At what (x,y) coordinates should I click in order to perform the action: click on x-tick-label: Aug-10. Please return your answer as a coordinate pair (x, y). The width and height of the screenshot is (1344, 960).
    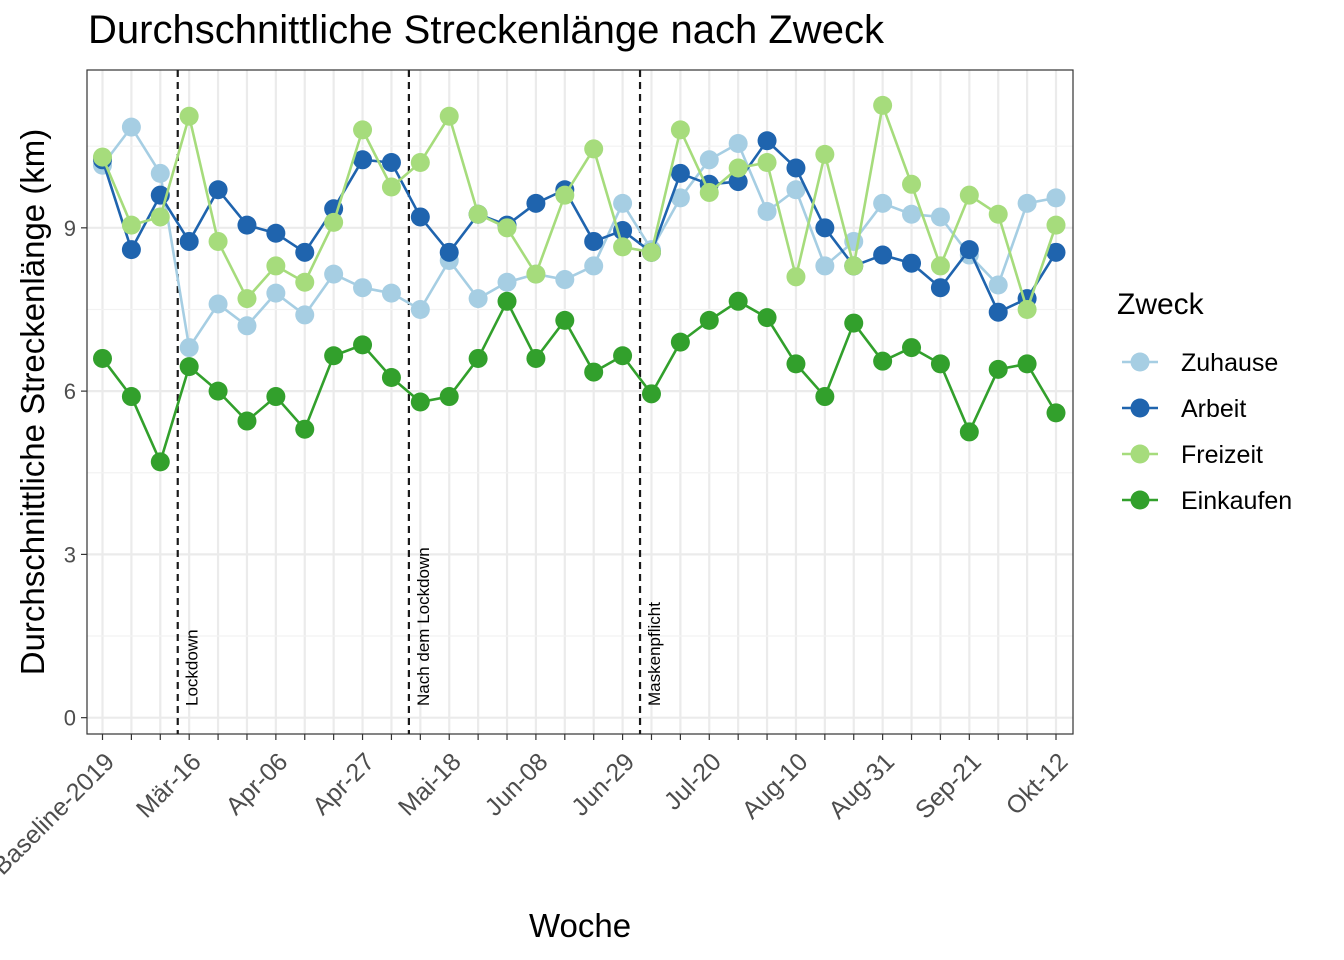
    Looking at the image, I should click on (775, 786).